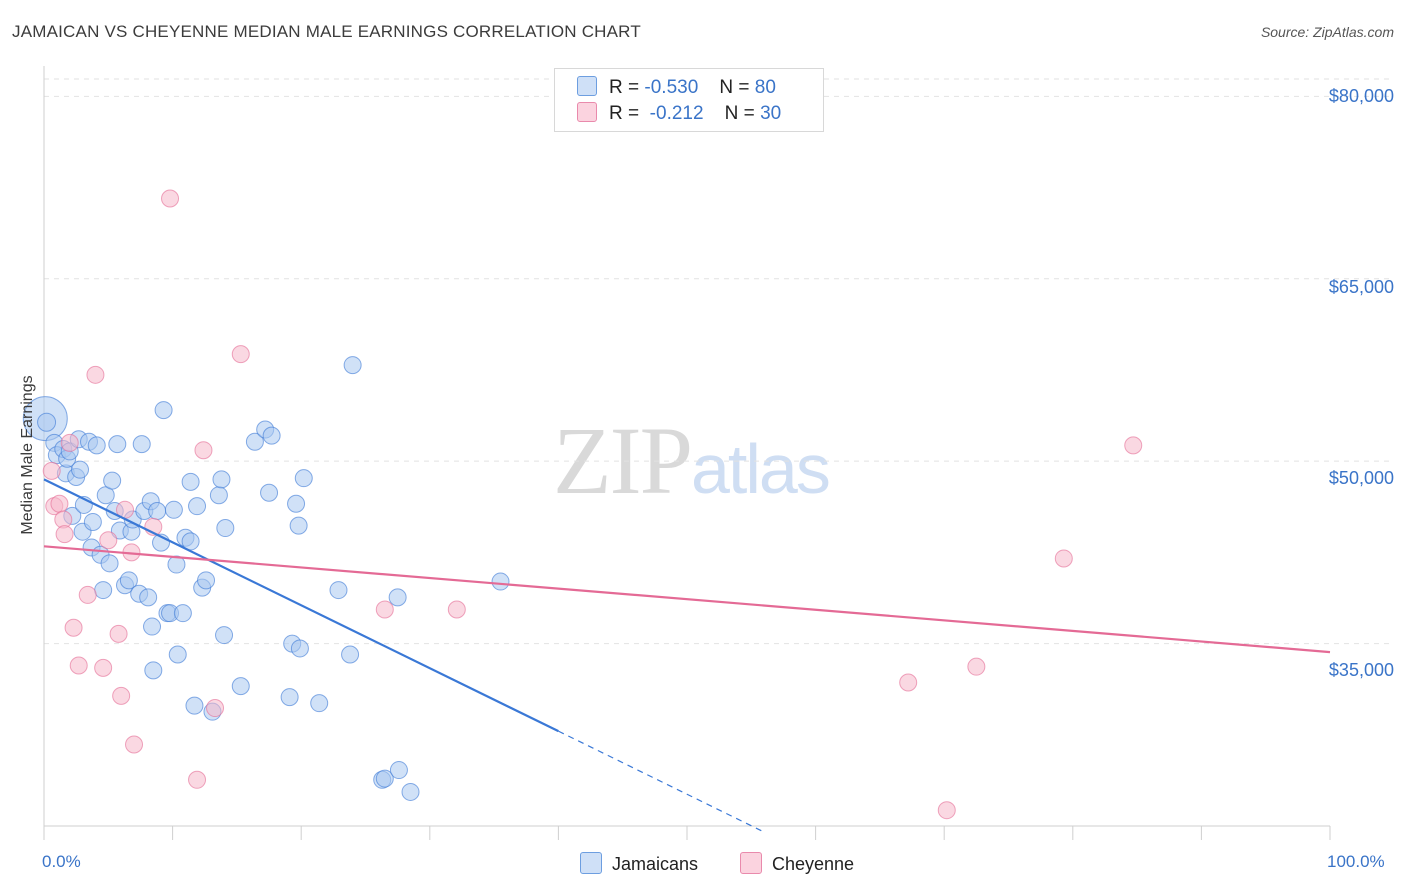  I want to click on y-axis-label: Median Male Earnings, so click(27, 455).